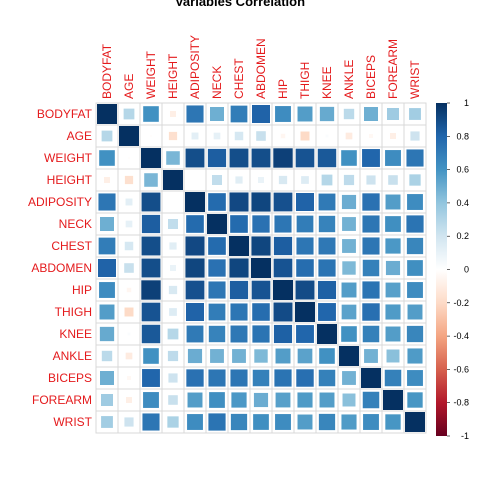 This screenshot has width=480, height=480. I want to click on row-label: HEIGHT, so click(70, 180).